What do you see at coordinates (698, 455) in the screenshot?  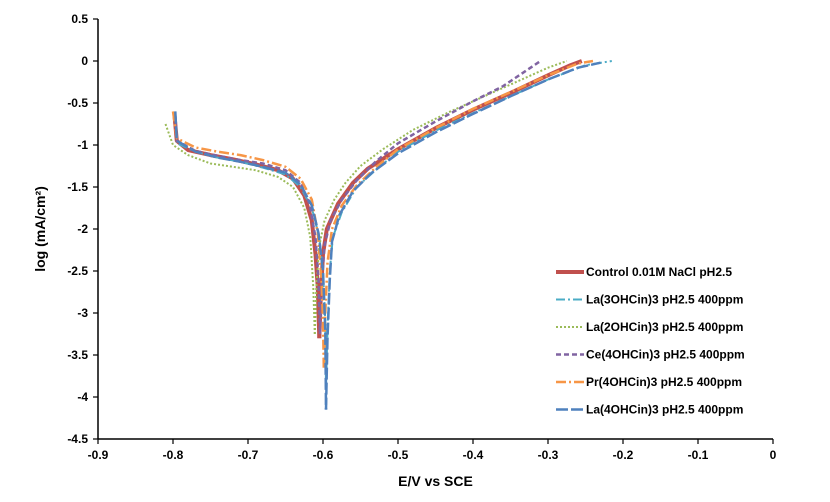 I see `x-tick-label: -0.1` at bounding box center [698, 455].